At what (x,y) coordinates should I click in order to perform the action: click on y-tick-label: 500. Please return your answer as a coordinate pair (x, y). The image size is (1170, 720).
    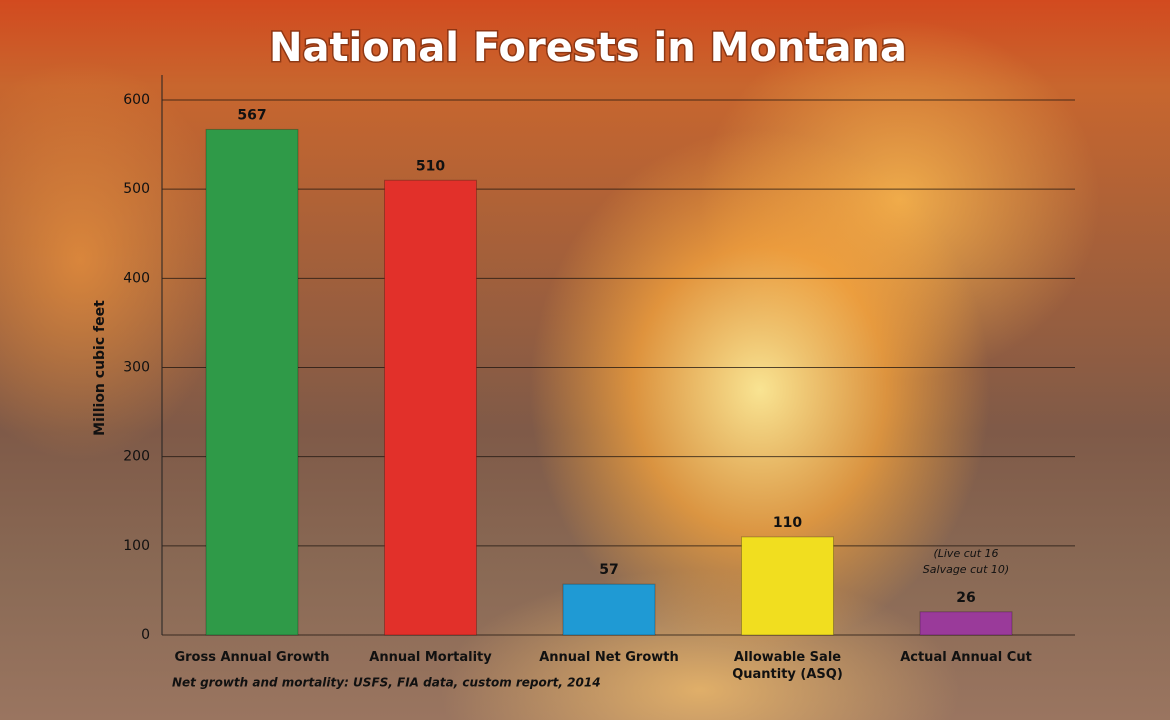
    Looking at the image, I should click on (136, 189).